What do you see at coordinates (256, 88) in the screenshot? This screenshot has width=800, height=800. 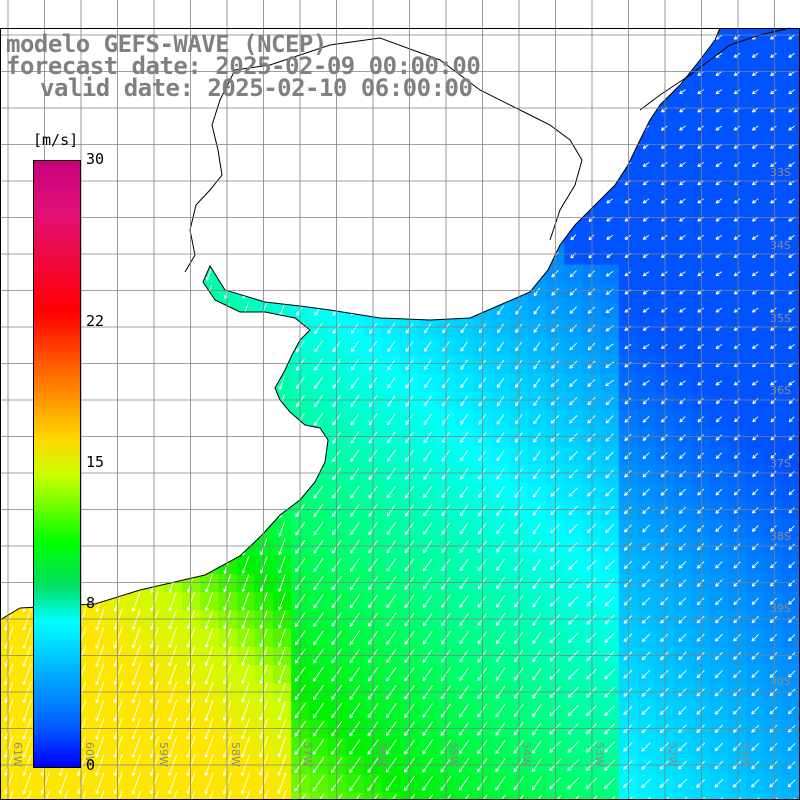 I see `valid-date: valid date: 2025-02-10 06:00:00` at bounding box center [256, 88].